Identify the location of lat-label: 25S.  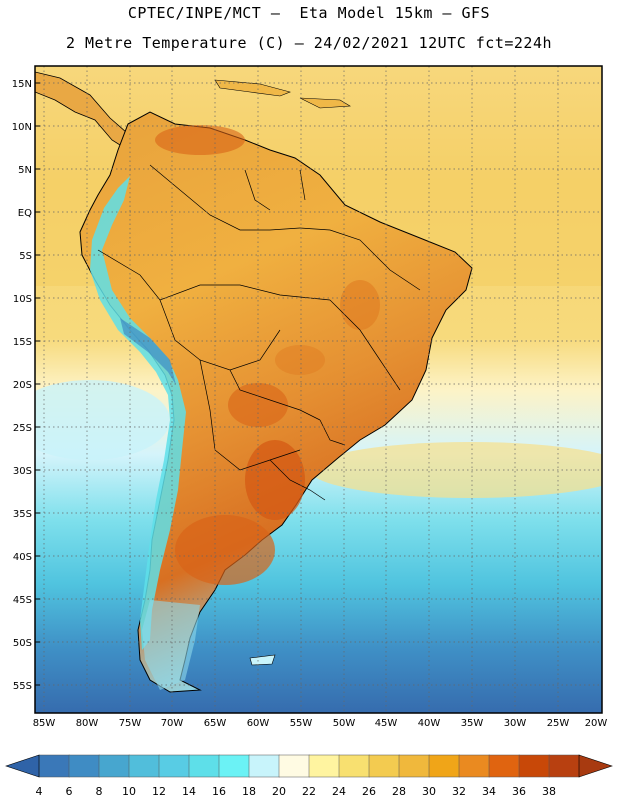
(22, 428).